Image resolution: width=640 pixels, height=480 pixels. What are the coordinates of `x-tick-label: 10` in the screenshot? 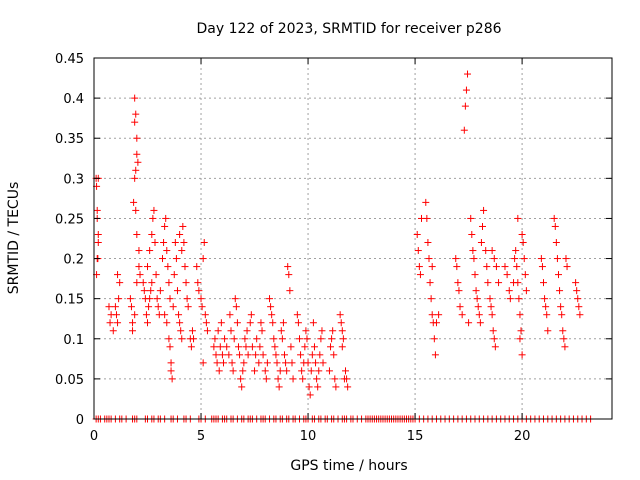 It's located at (308, 436).